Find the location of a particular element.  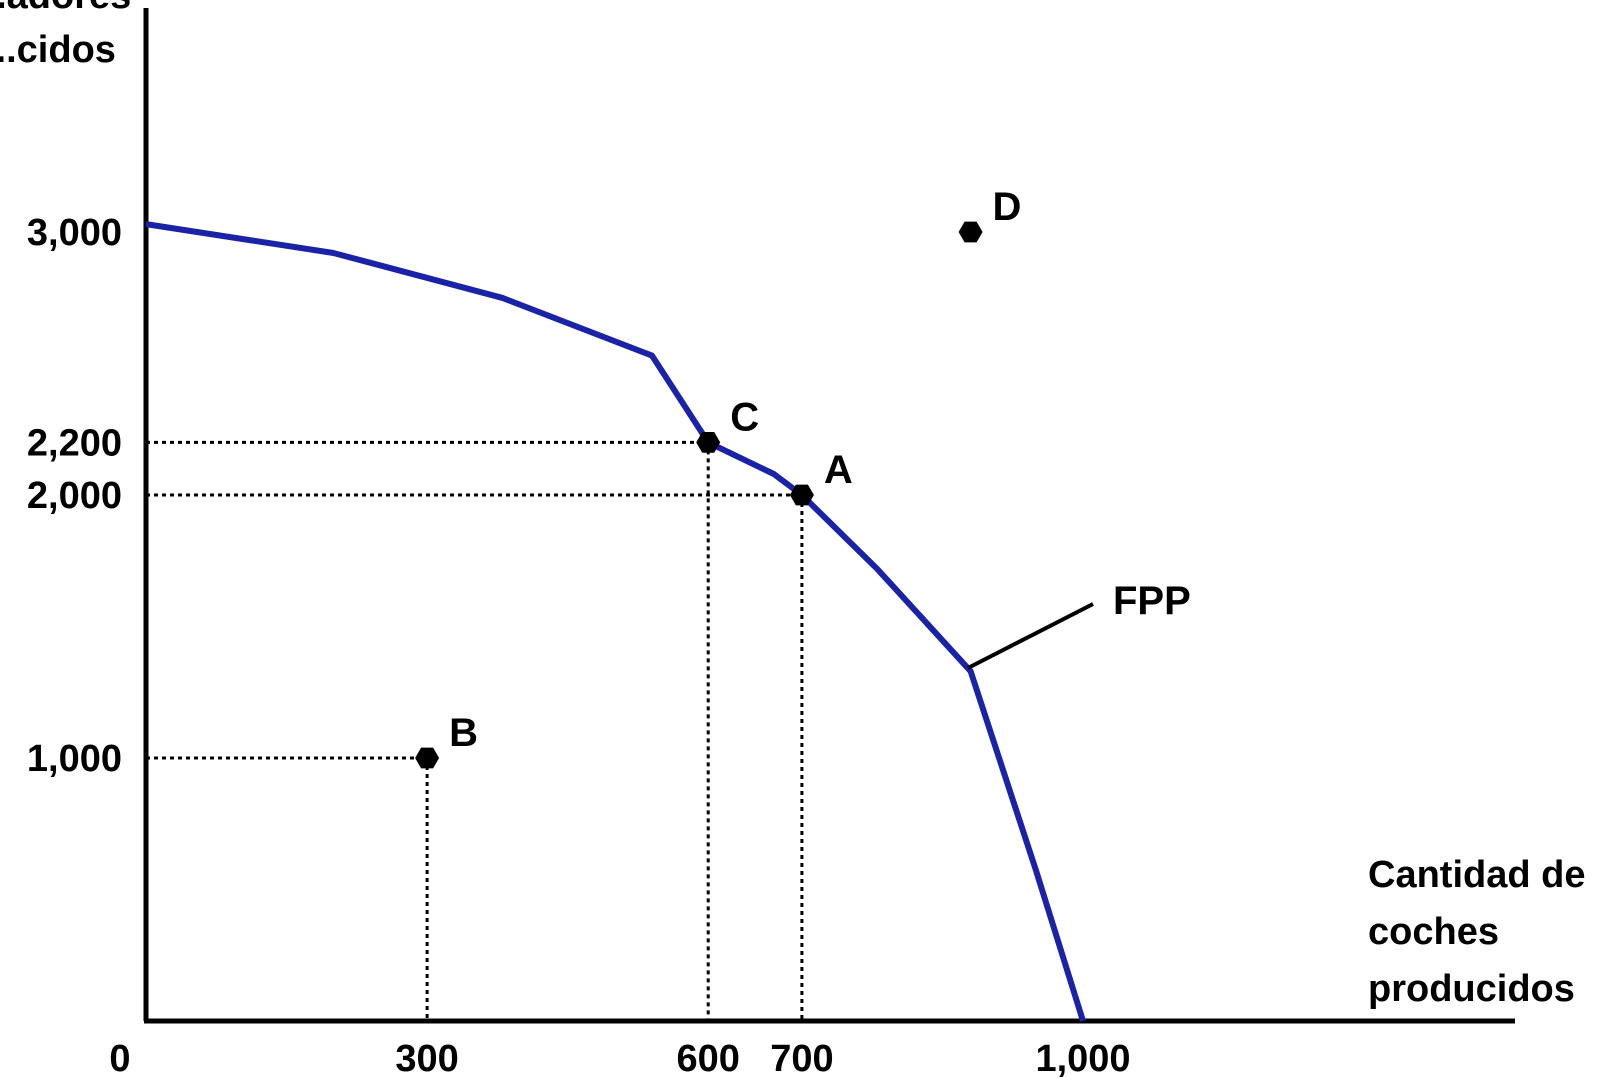

x-tick-label: 700 is located at coordinates (801, 1058).